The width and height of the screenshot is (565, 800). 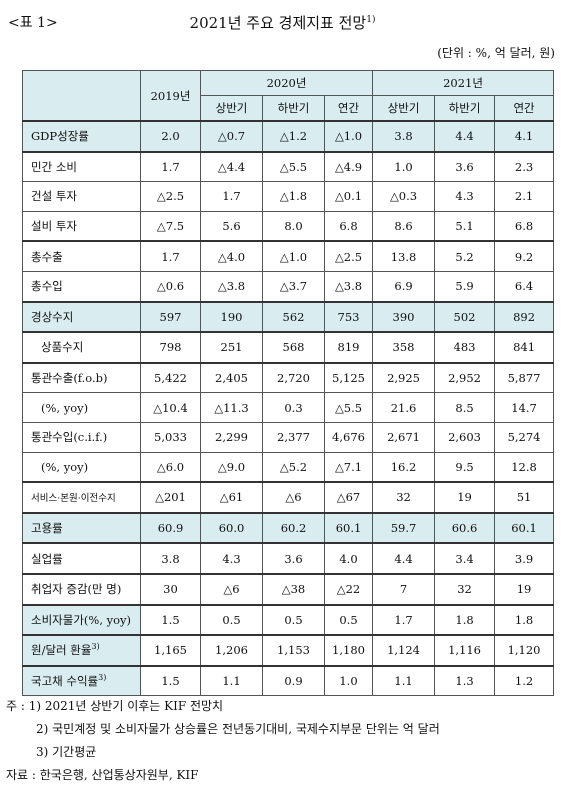 I want to click on row-label: GDP성장률, so click(x=81, y=136).